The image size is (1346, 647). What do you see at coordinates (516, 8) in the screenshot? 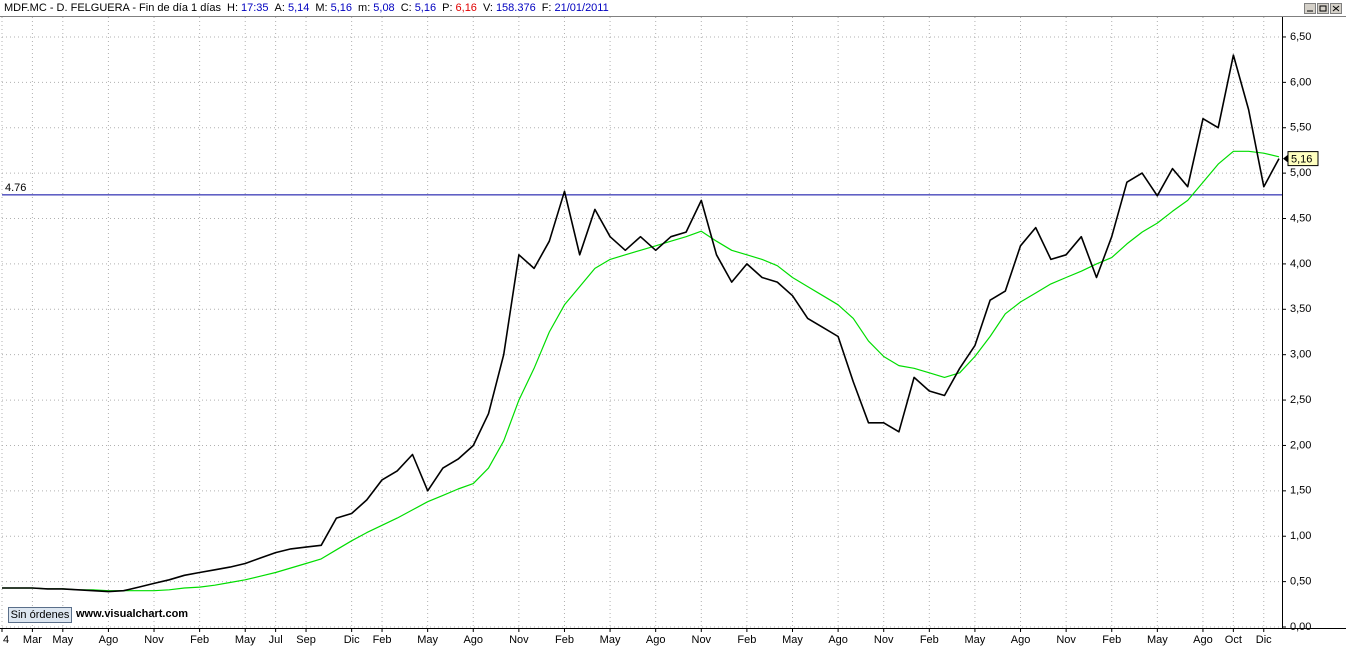
I see `field-value: 158.376` at bounding box center [516, 8].